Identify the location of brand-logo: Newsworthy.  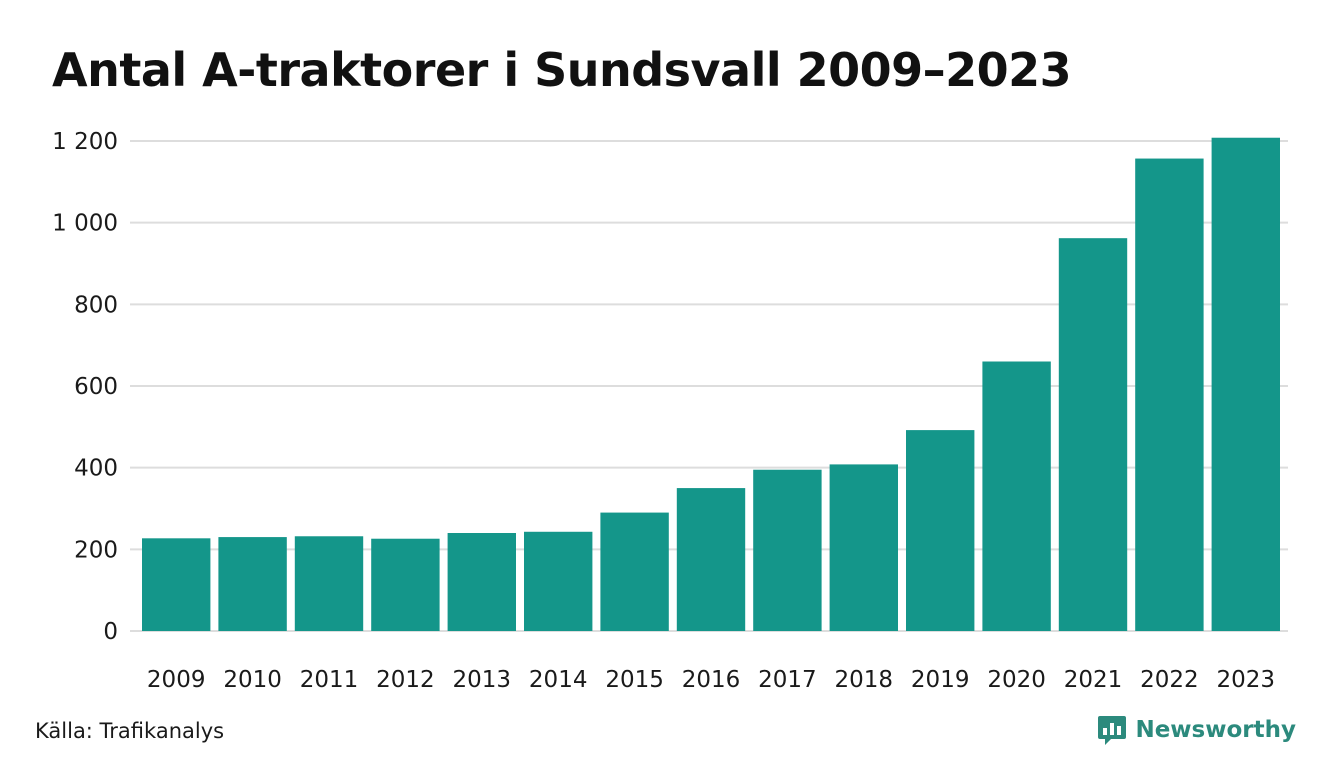
(1196, 730).